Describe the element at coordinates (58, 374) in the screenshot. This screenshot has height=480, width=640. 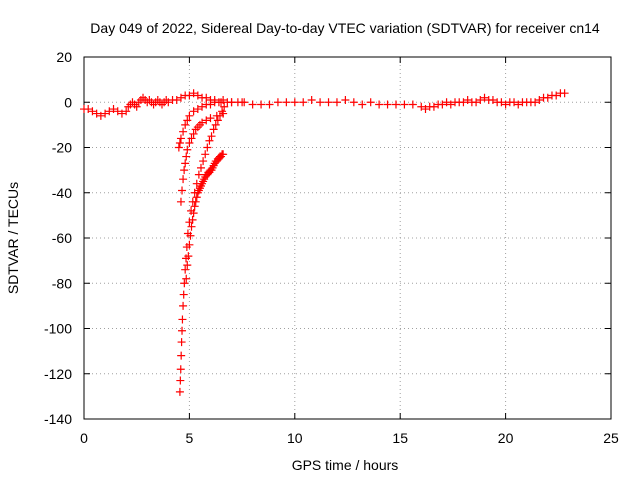
I see `y-tick-label: -120` at that location.